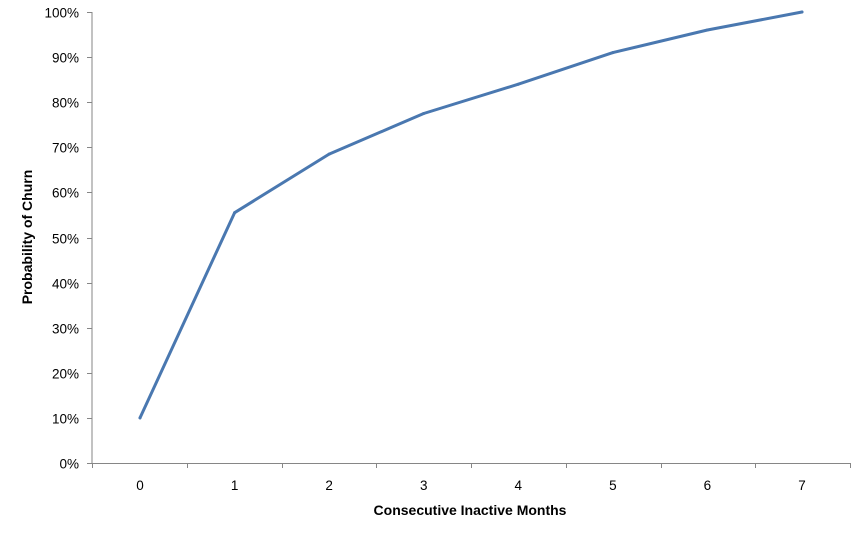 The image size is (860, 535). What do you see at coordinates (471, 478) in the screenshot?
I see `x-axis: 0 1 2 3 4 5 6 7` at bounding box center [471, 478].